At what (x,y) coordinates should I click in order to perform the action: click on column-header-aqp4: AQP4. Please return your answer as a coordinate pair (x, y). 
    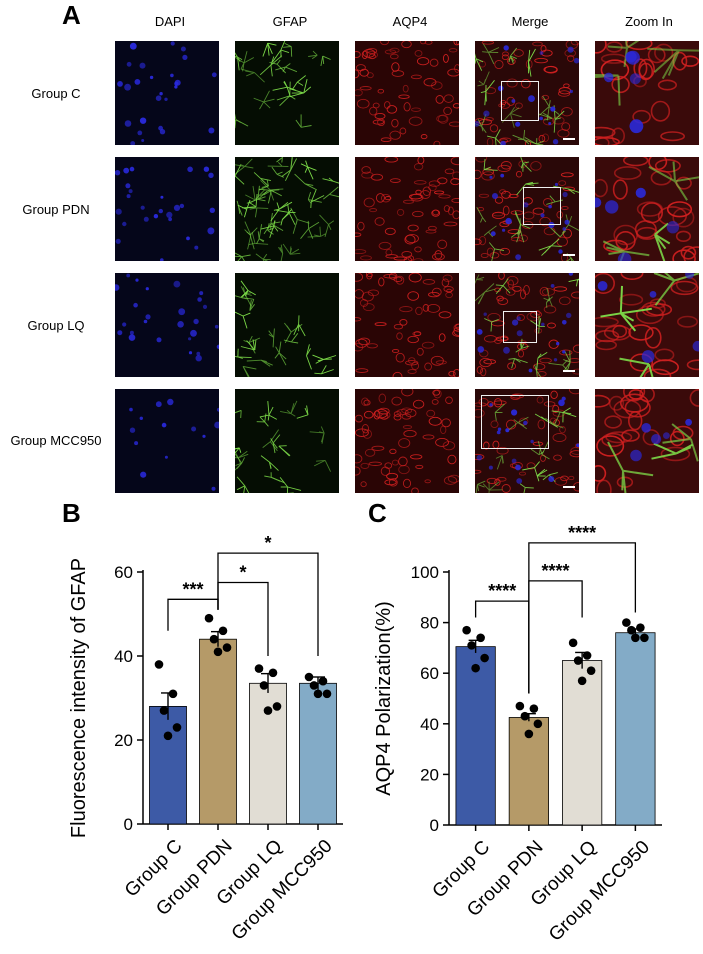
    Looking at the image, I should click on (410, 21).